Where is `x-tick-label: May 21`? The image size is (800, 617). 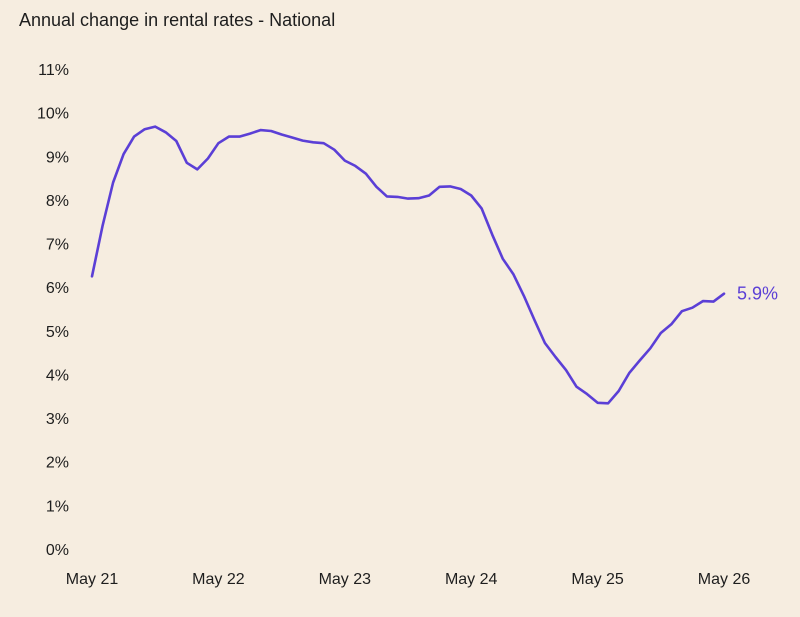 x-tick-label: May 21 is located at coordinates (92, 579).